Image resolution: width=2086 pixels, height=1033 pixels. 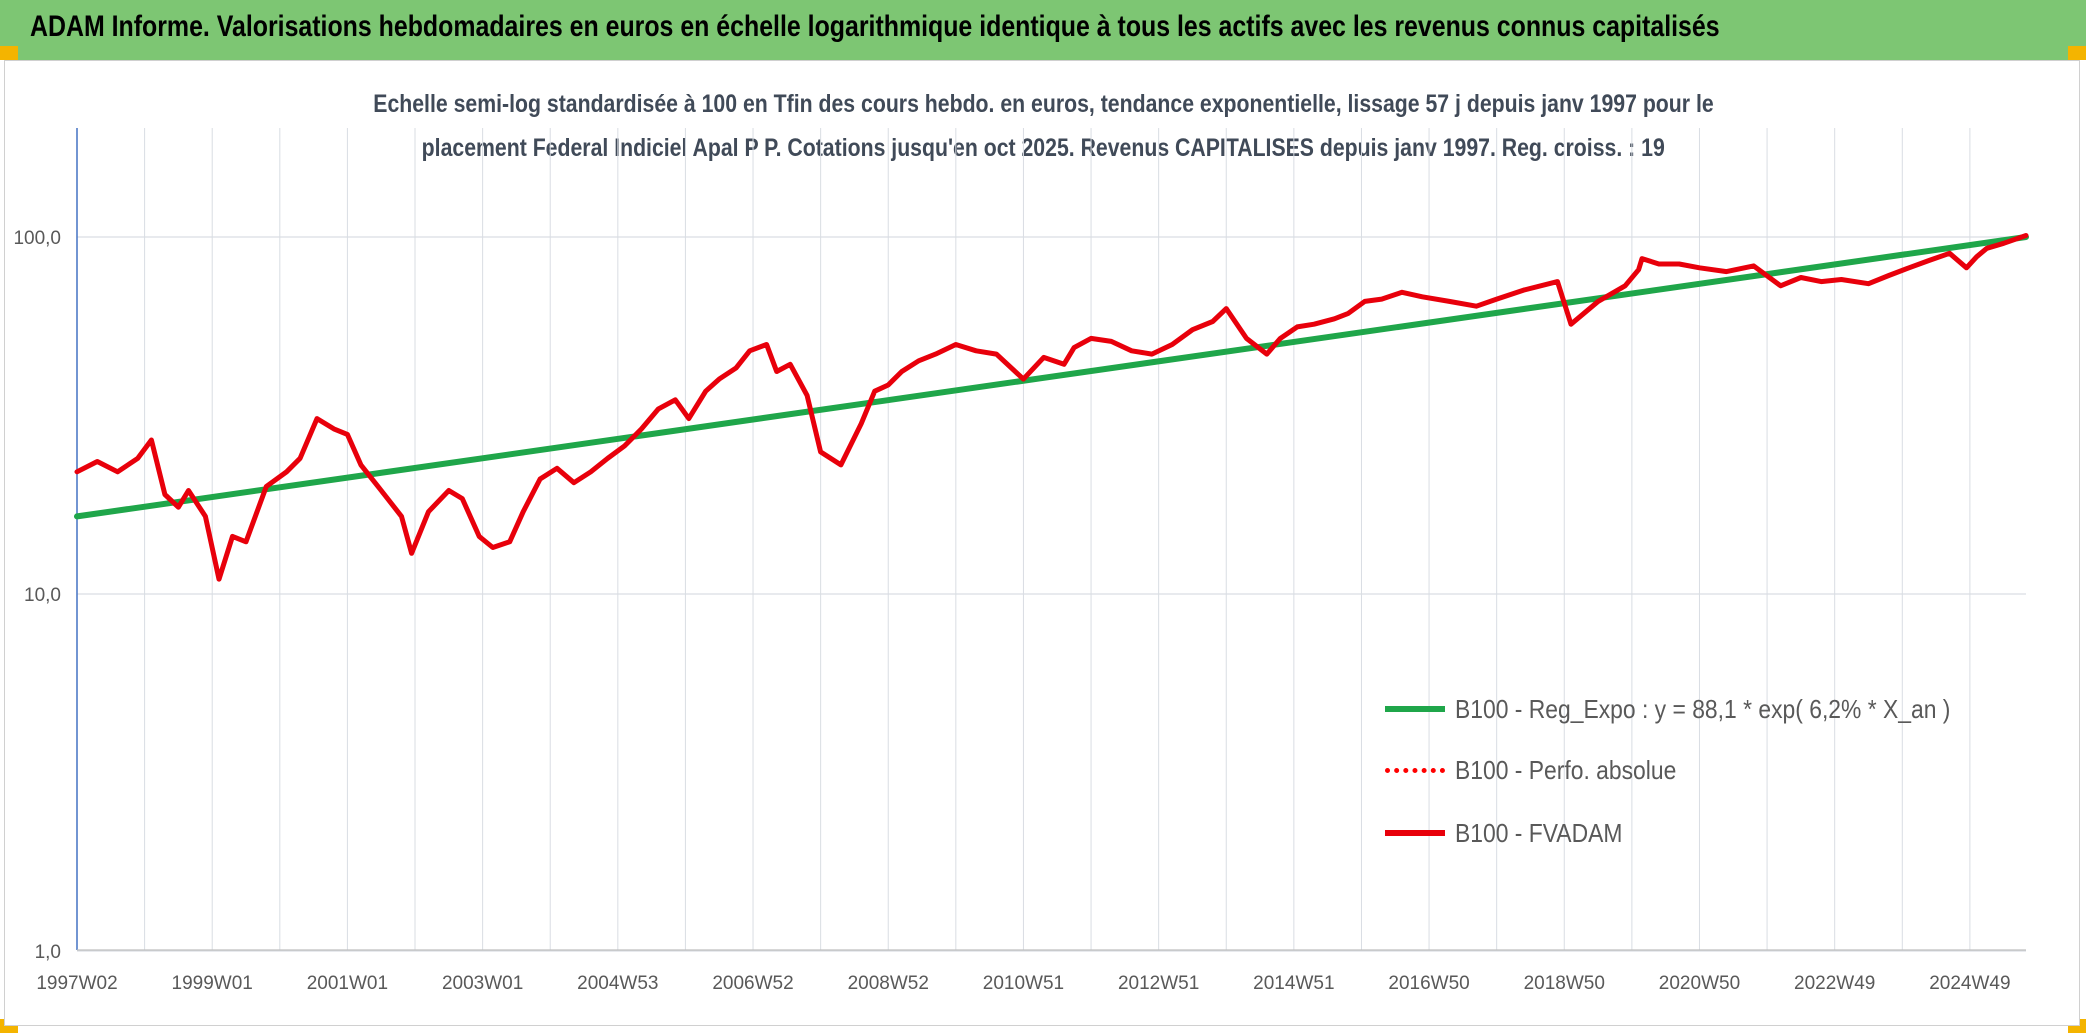 What do you see at coordinates (76, 983) in the screenshot?
I see `x-tick-label: 1997W02` at bounding box center [76, 983].